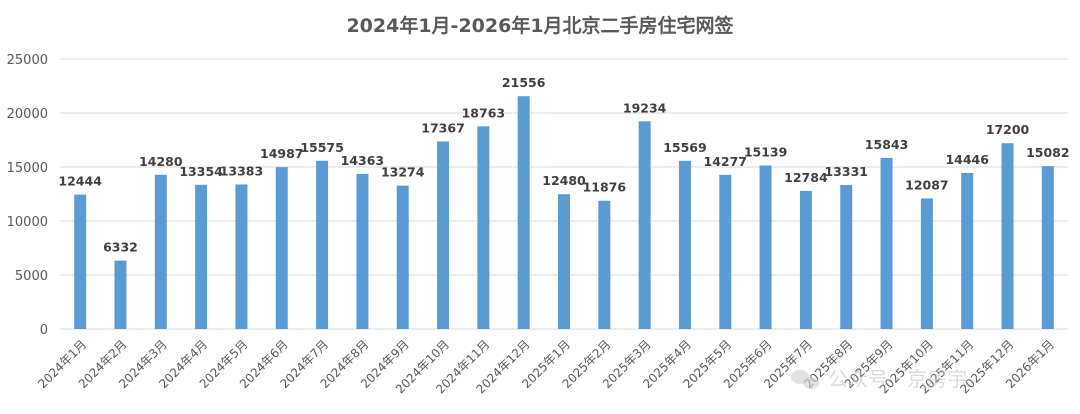 The image size is (1080, 414). I want to click on data-label: 14446, so click(967, 159).